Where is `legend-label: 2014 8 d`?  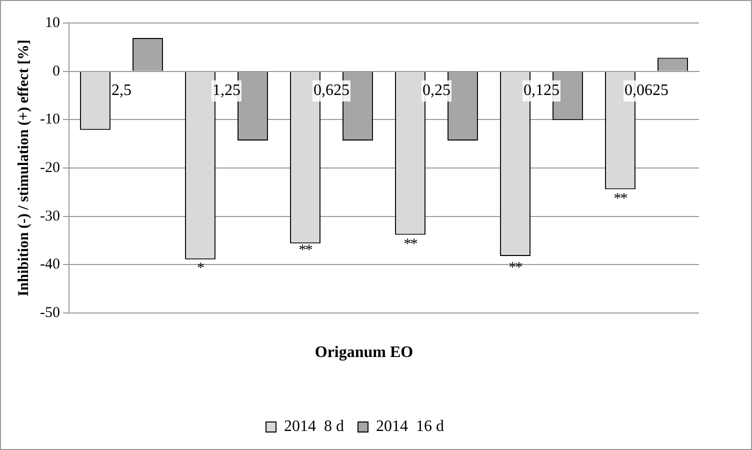
legend-label: 2014 8 d is located at coordinates (314, 427).